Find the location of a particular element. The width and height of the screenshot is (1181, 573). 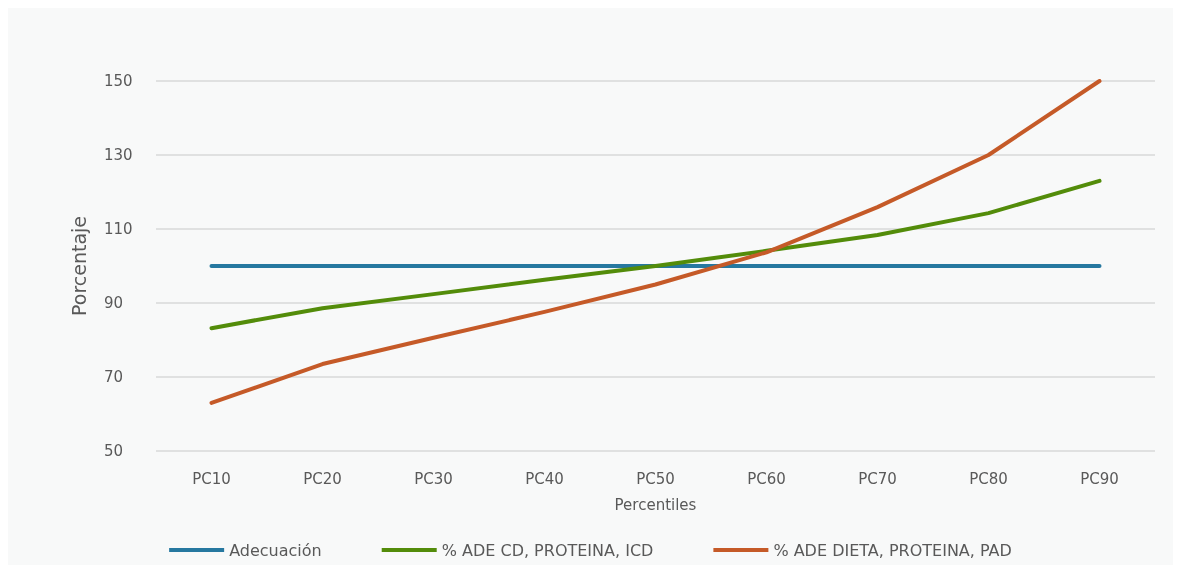

y-tick-label: 90 is located at coordinates (114, 303).